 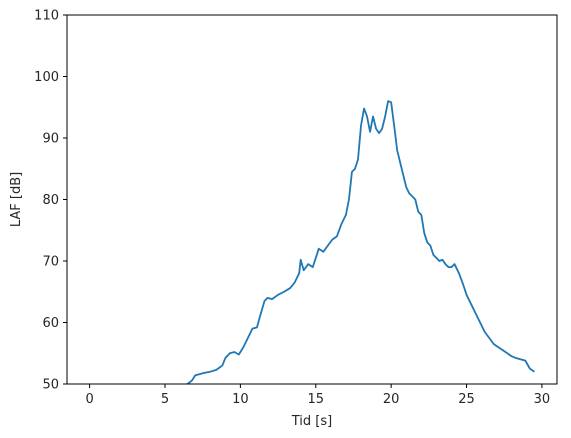 I want to click on x-tick-label: 20, so click(x=391, y=399).